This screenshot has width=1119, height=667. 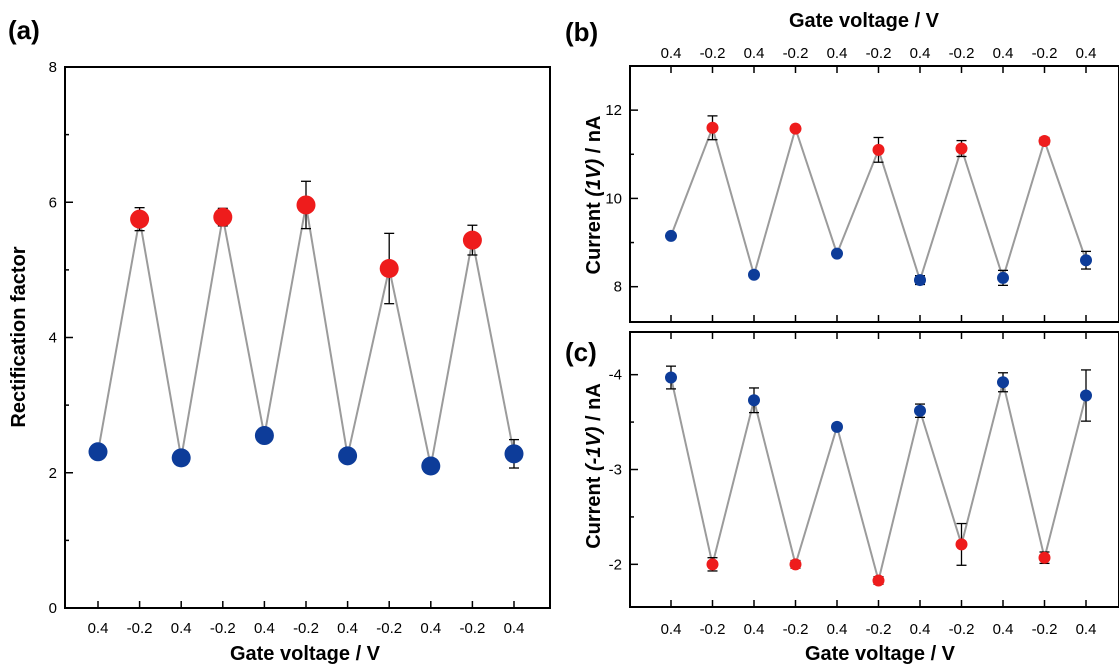 I want to click on panel-c-ytick-label: -2, so click(x=615, y=564).